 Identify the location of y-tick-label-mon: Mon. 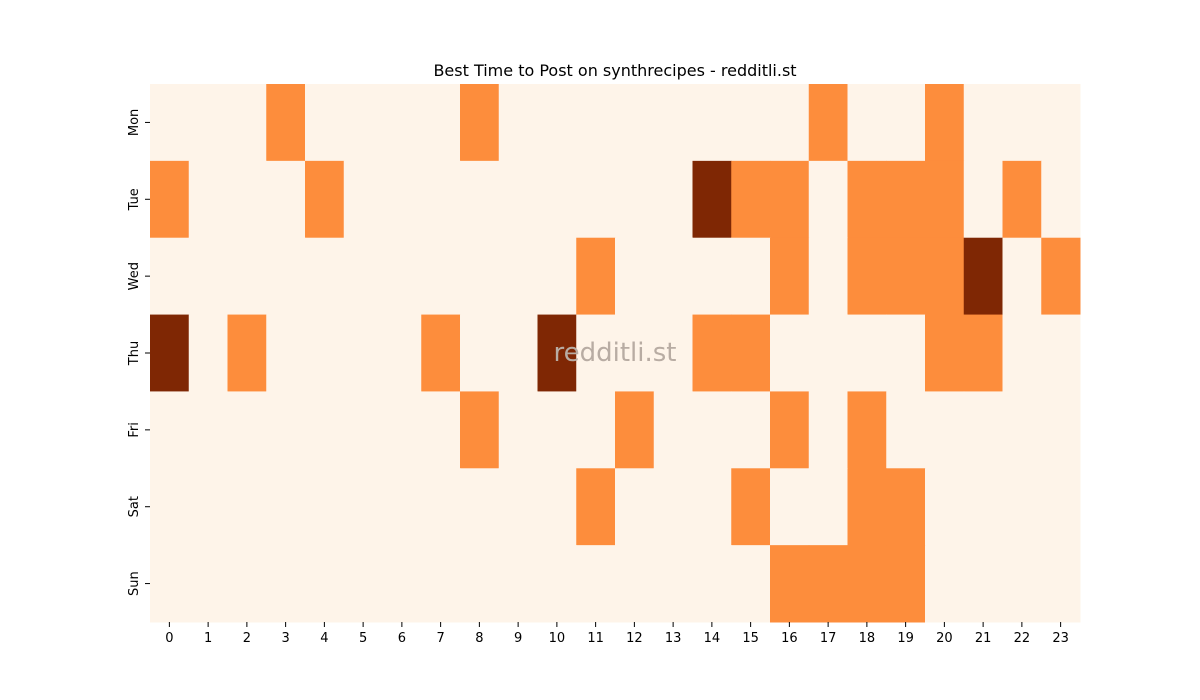
(134, 122).